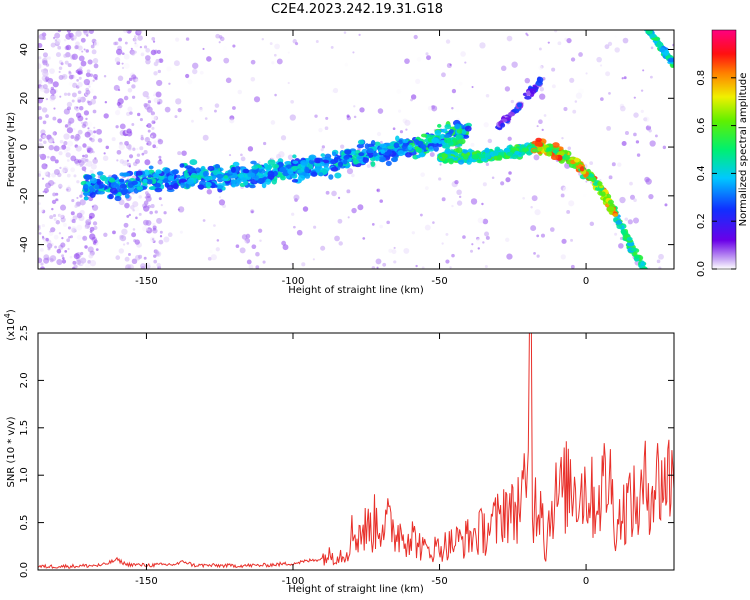 The height and width of the screenshot is (600, 750). I want to click on y-tick-label: 1.0, so click(24, 475).